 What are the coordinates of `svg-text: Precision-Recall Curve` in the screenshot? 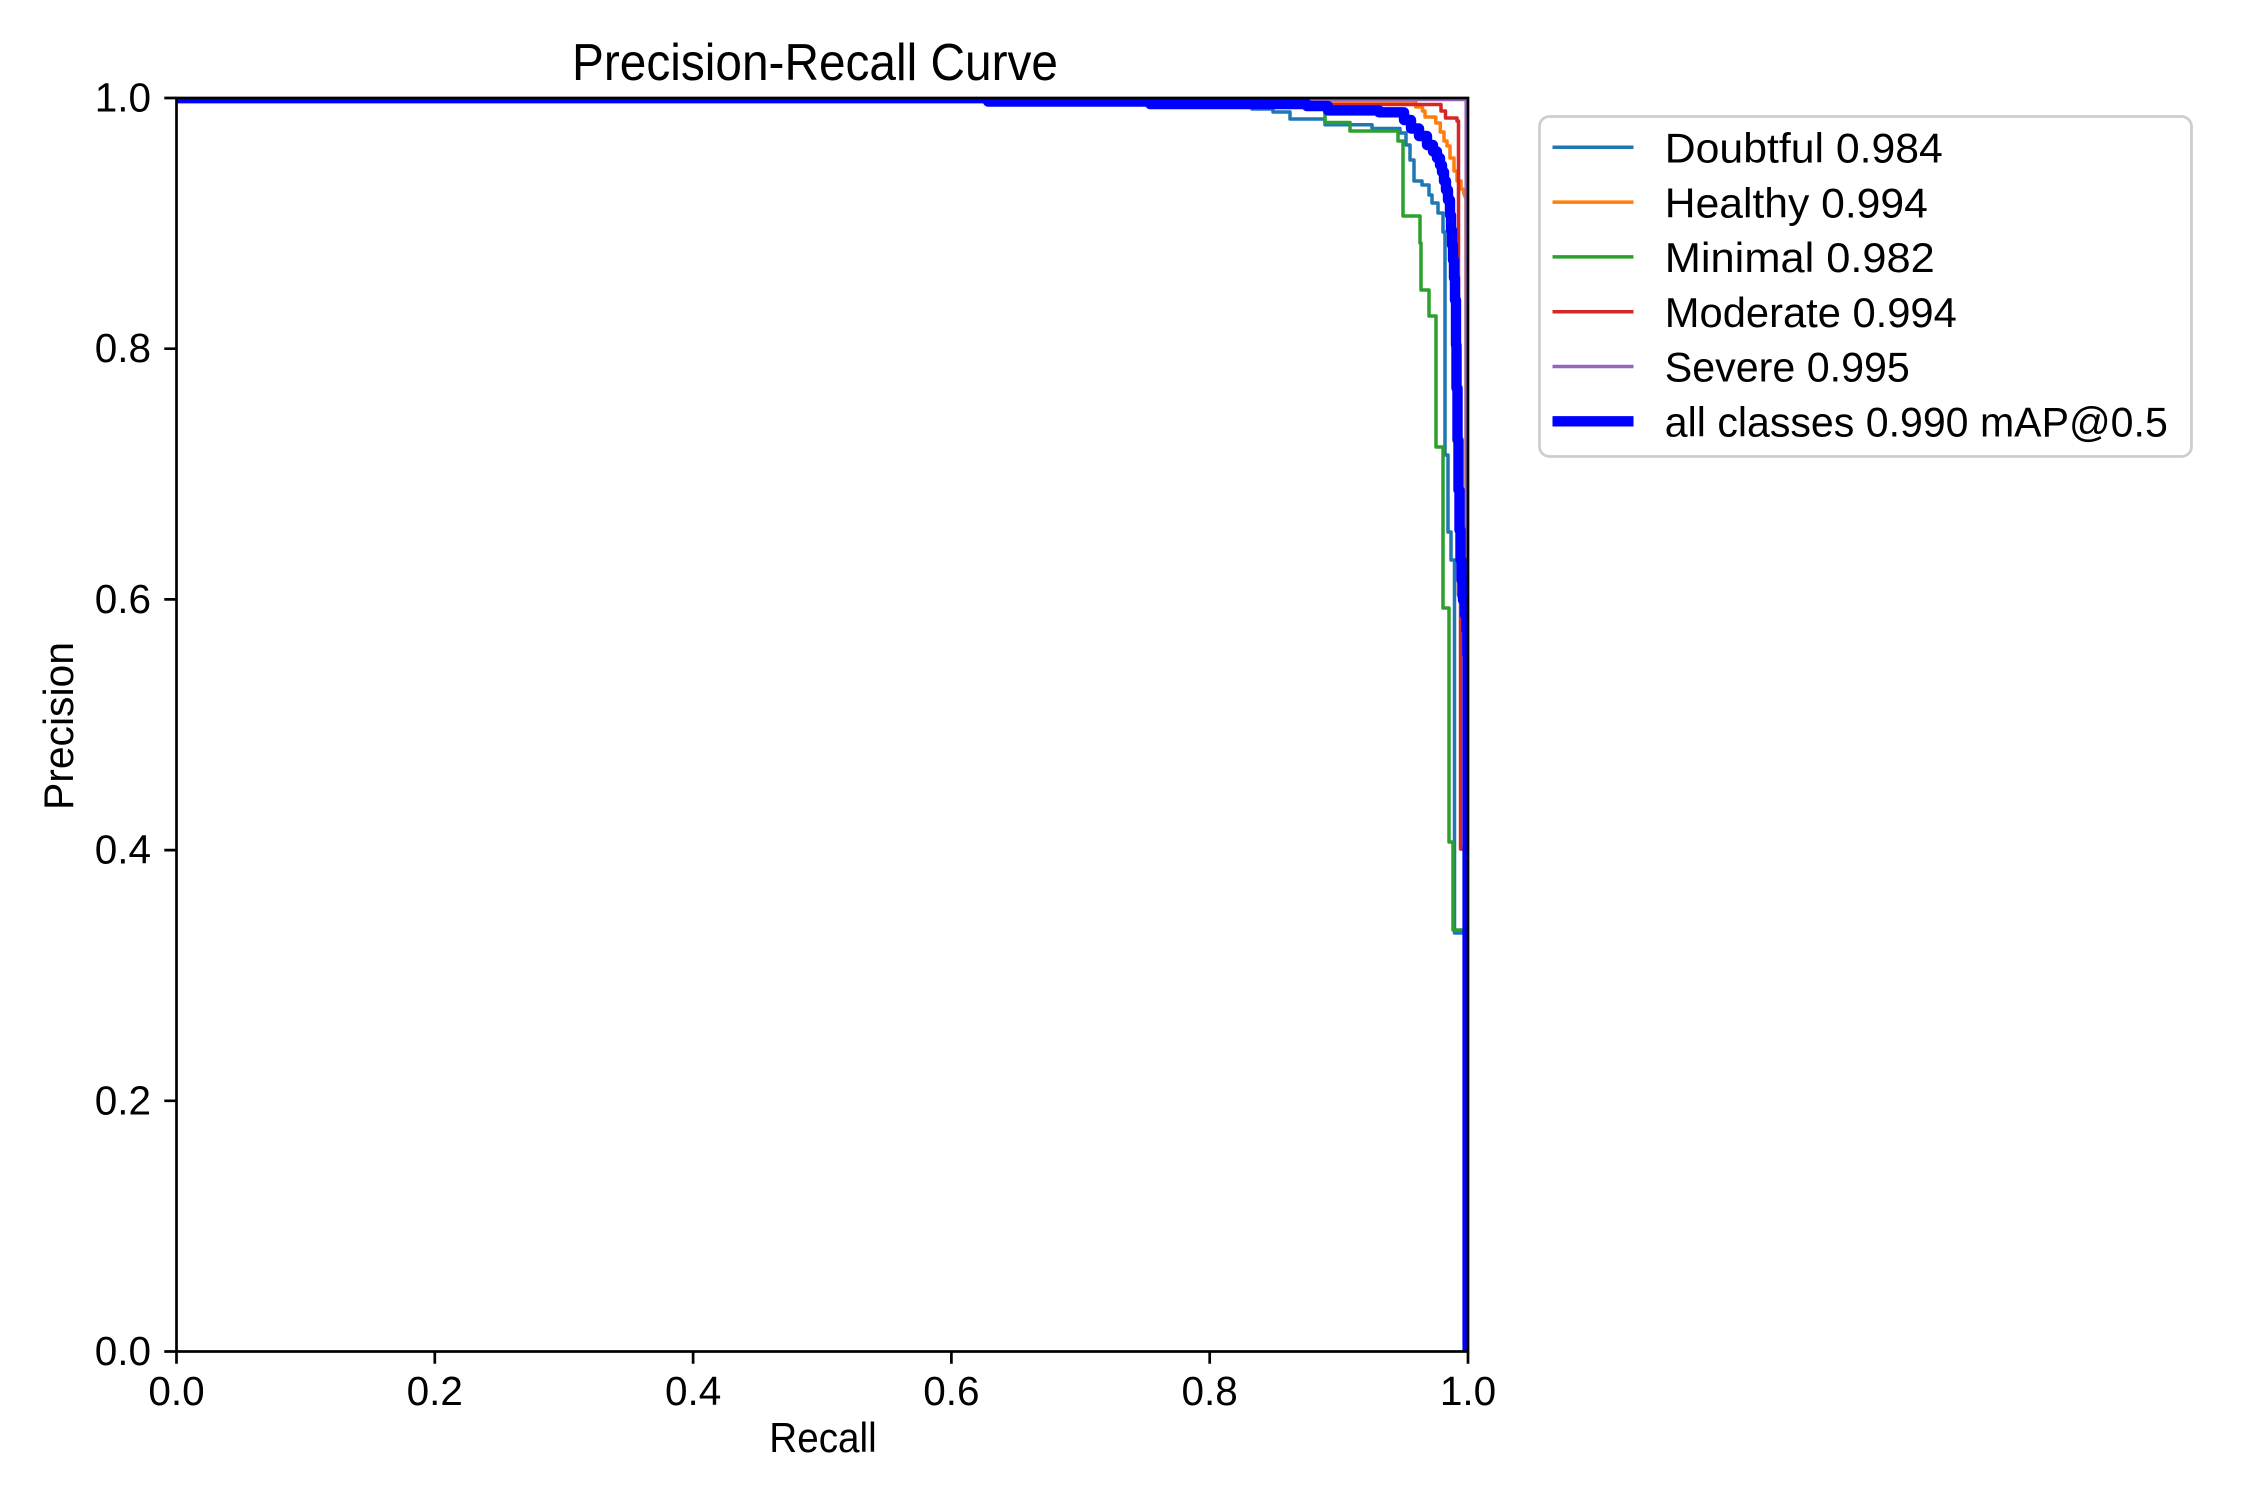 It's located at (815, 62).